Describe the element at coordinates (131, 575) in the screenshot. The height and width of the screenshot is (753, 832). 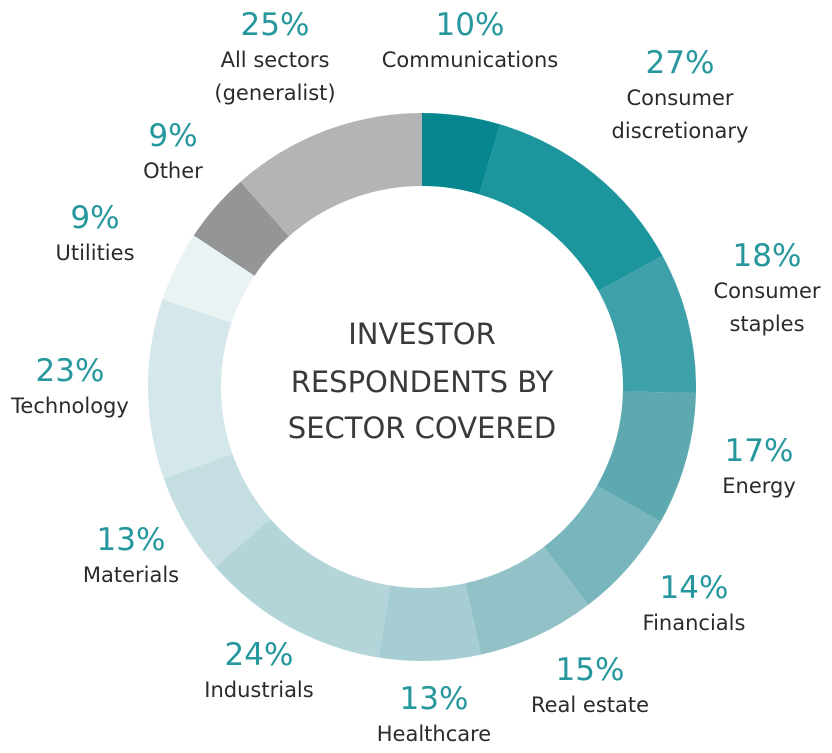
I see `category-label-materials: Materials` at that location.